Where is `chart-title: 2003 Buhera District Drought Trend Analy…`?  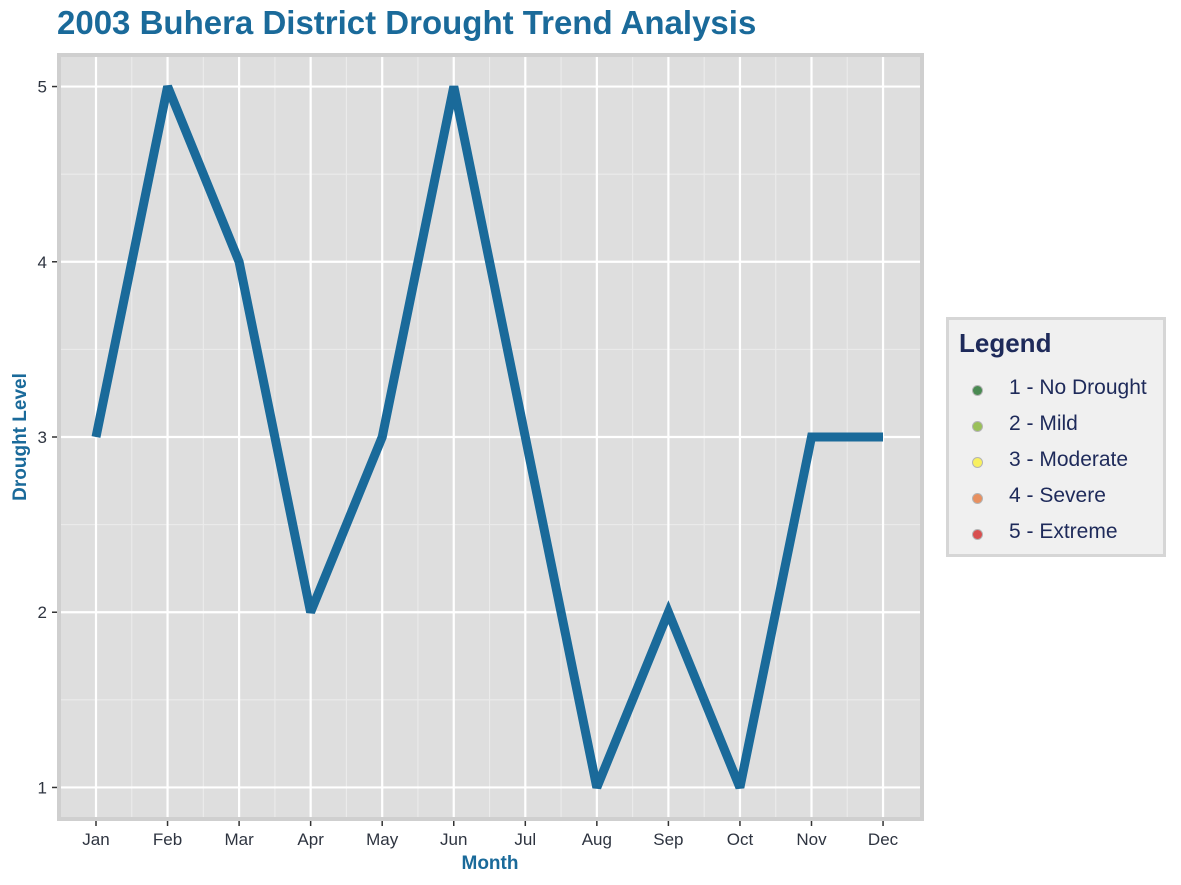
chart-title: 2003 Buhera District Drought Trend Analy… is located at coordinates (407, 22).